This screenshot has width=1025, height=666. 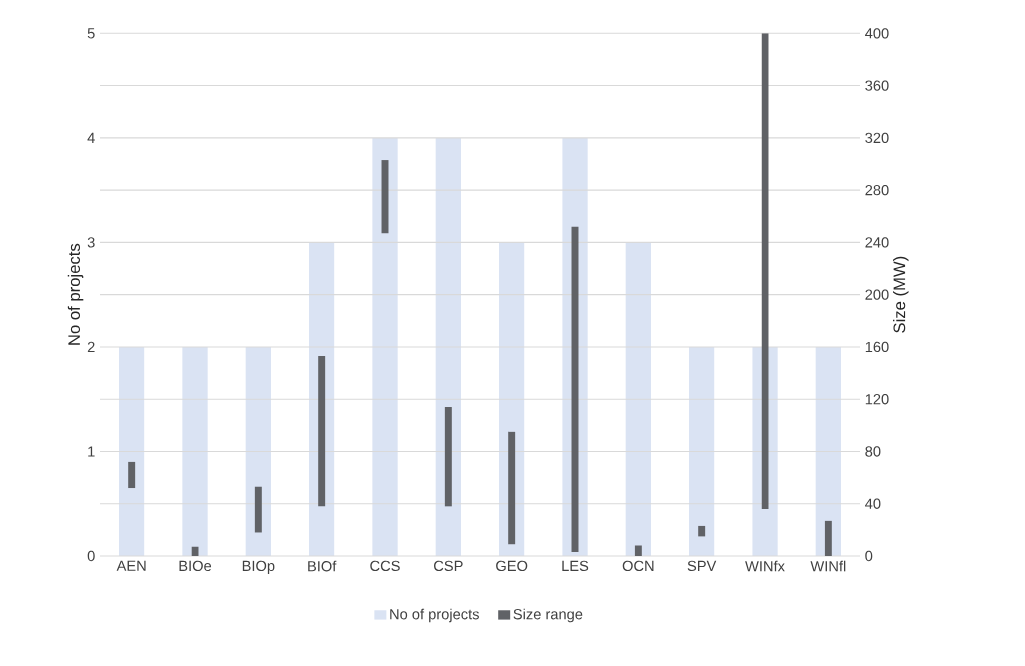 I want to click on x-tick-label: CCS, so click(x=385, y=566).